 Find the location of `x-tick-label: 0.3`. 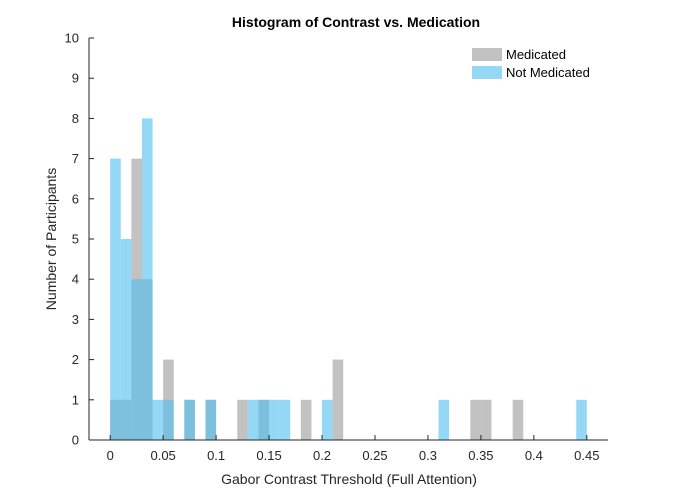

x-tick-label: 0.3 is located at coordinates (428, 455).